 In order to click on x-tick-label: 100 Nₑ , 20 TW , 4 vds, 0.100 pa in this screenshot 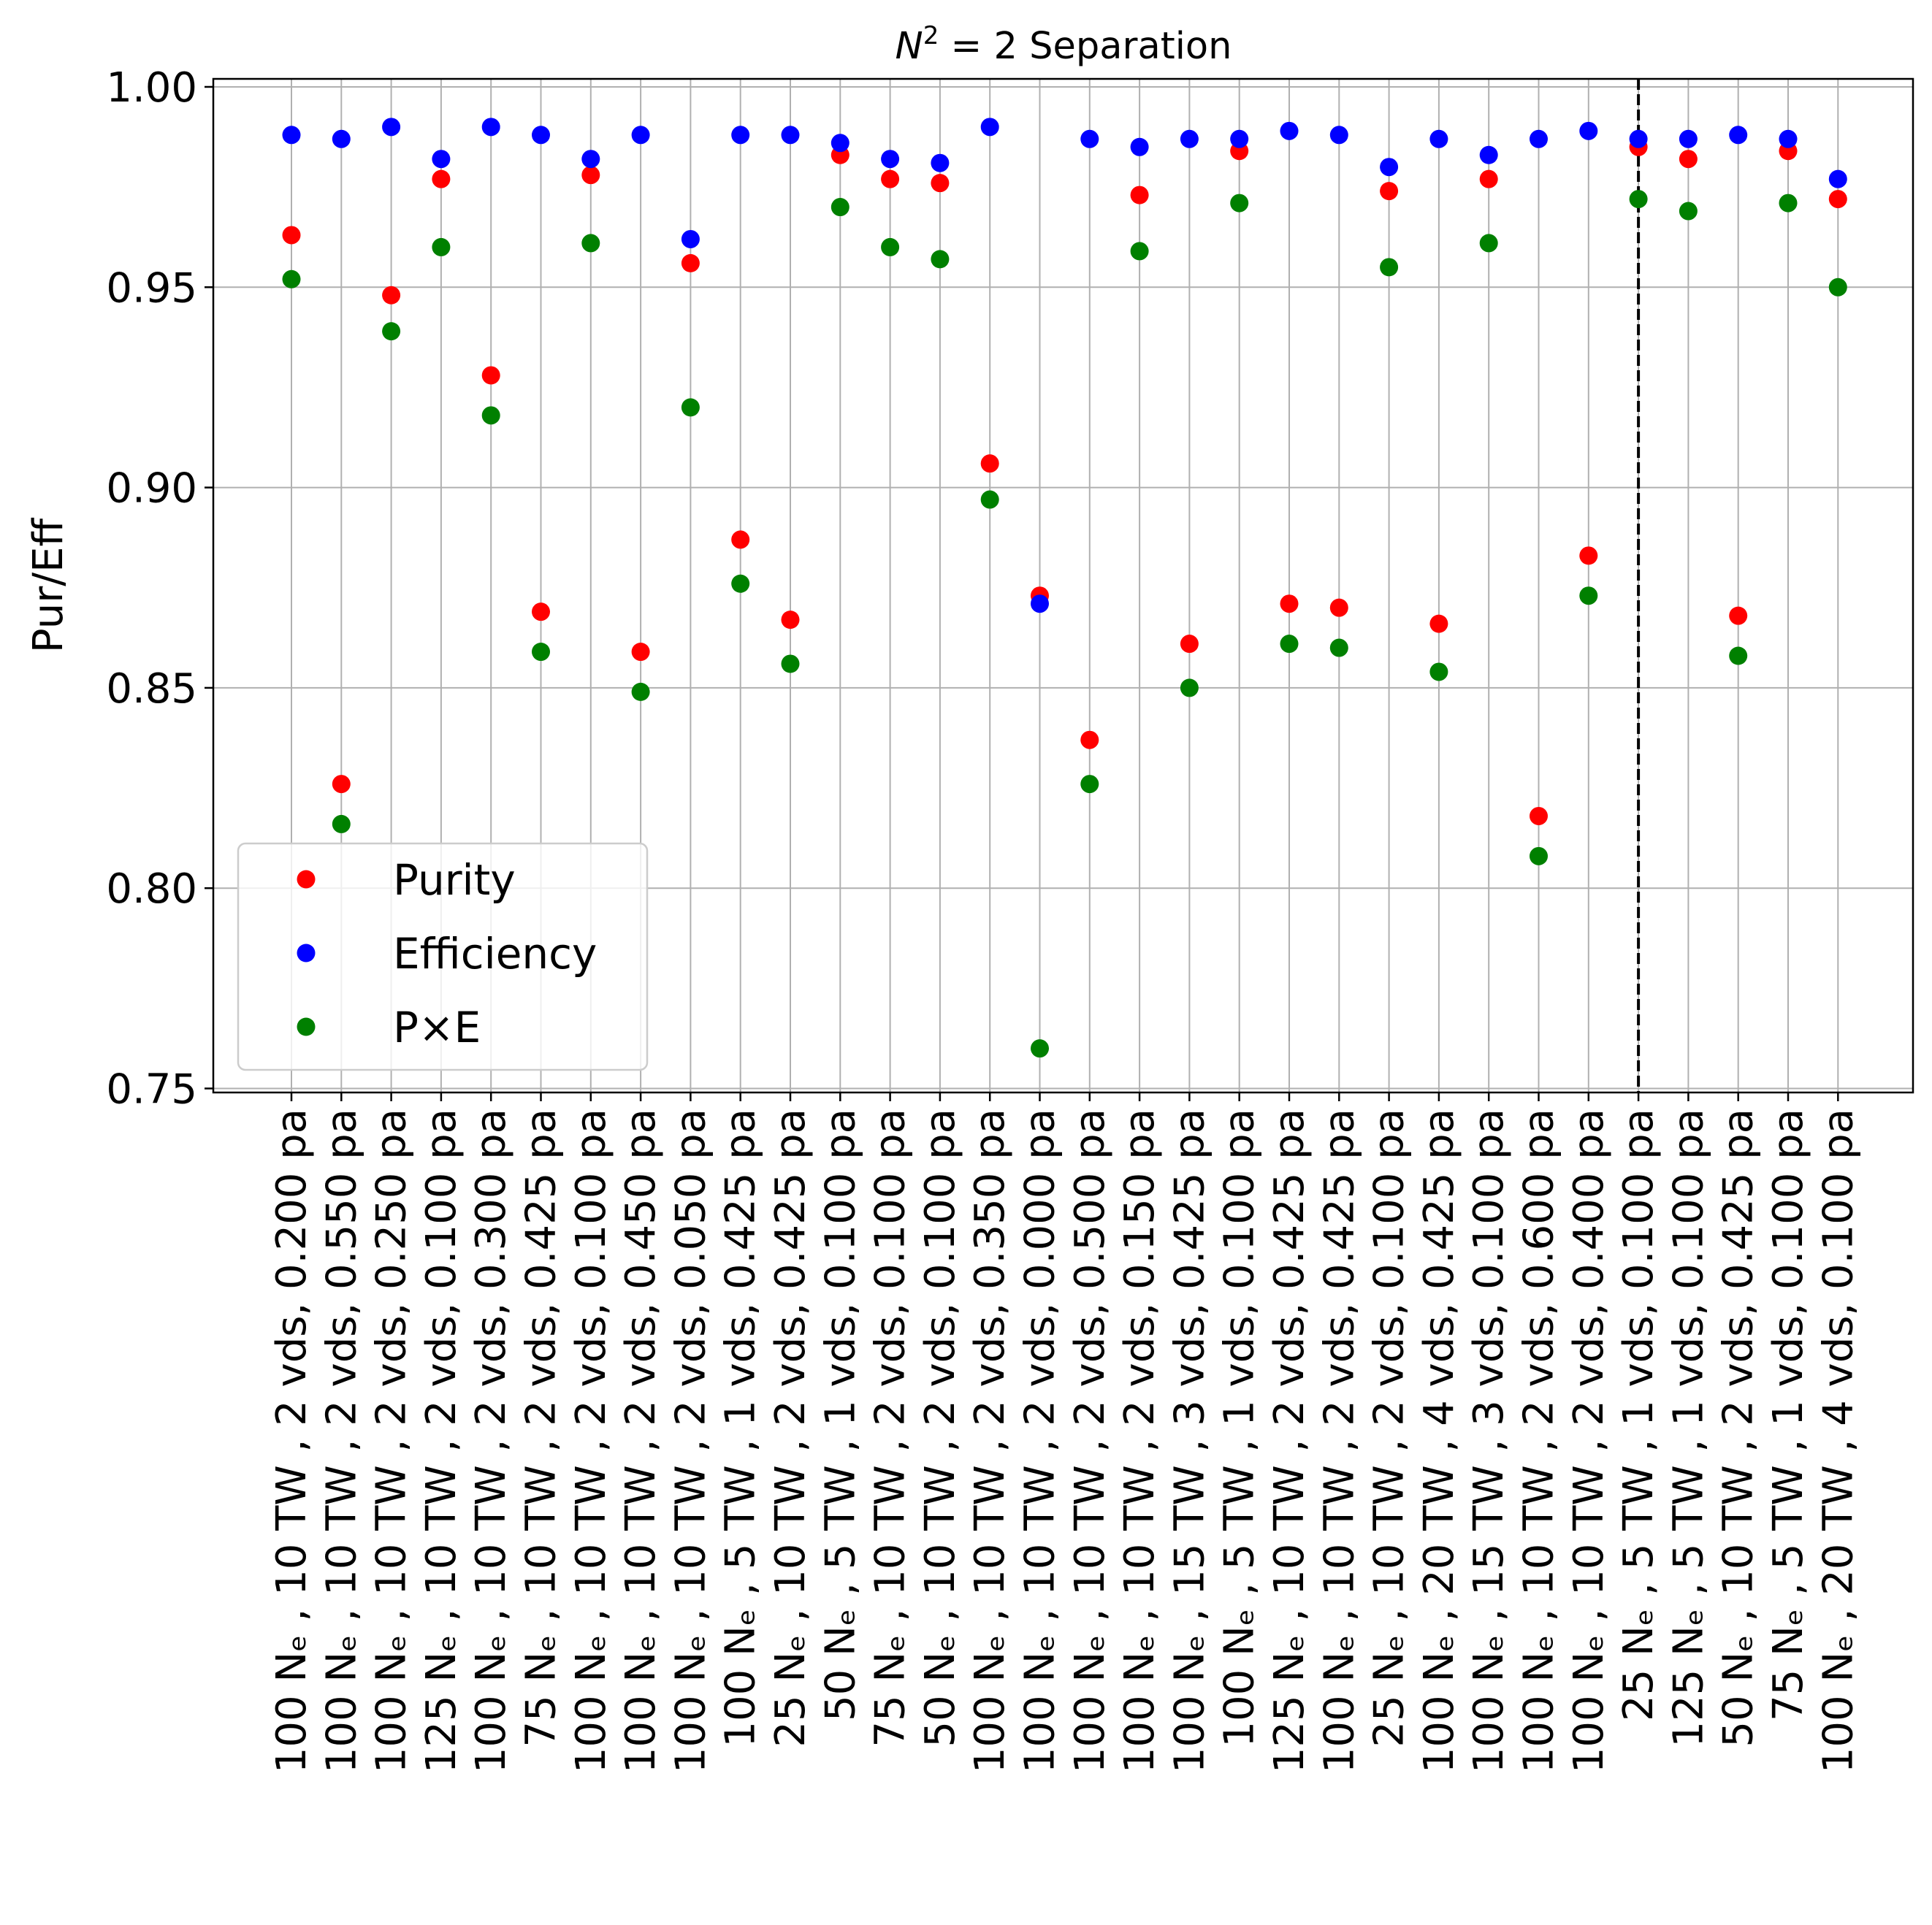, I will do `click(1838, 1441)`.